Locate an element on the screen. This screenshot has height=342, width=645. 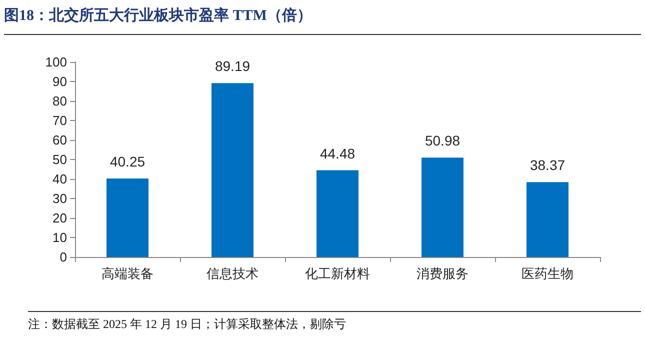
x-tick-label: 高端装备 is located at coordinates (128, 273).